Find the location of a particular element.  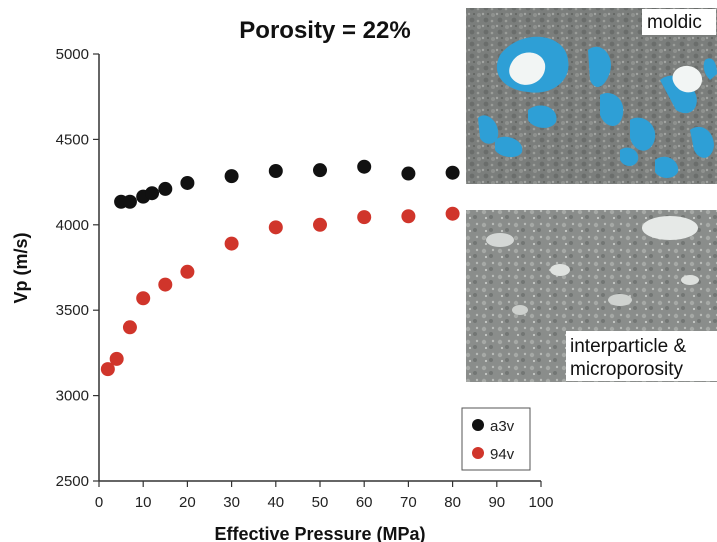

x-tick-label: 60 is located at coordinates (364, 502).